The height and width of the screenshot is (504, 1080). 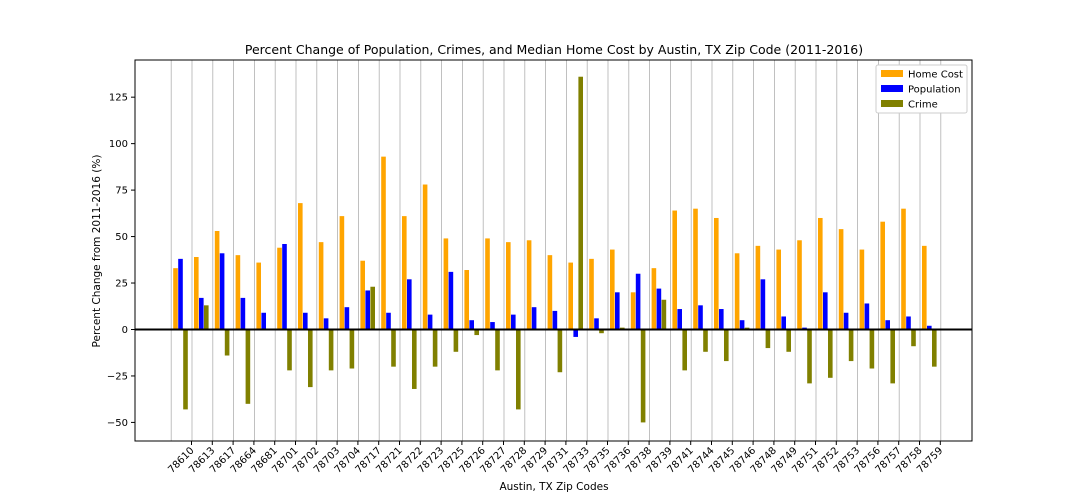 What do you see at coordinates (935, 75) in the screenshot?
I see `legend-label: Home Cost` at bounding box center [935, 75].